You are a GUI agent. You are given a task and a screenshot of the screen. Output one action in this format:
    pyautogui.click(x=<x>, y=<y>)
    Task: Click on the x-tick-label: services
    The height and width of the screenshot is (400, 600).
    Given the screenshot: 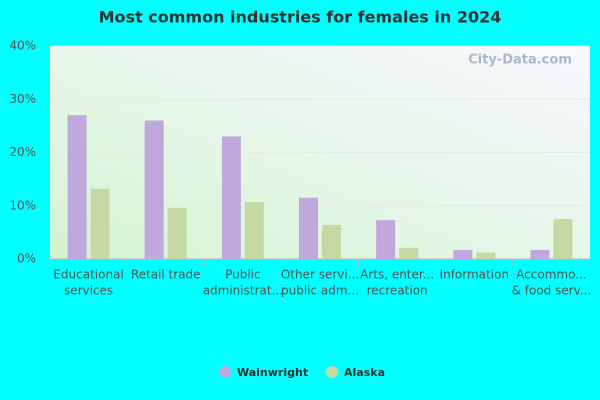 What is the action you would take?
    pyautogui.click(x=88, y=291)
    